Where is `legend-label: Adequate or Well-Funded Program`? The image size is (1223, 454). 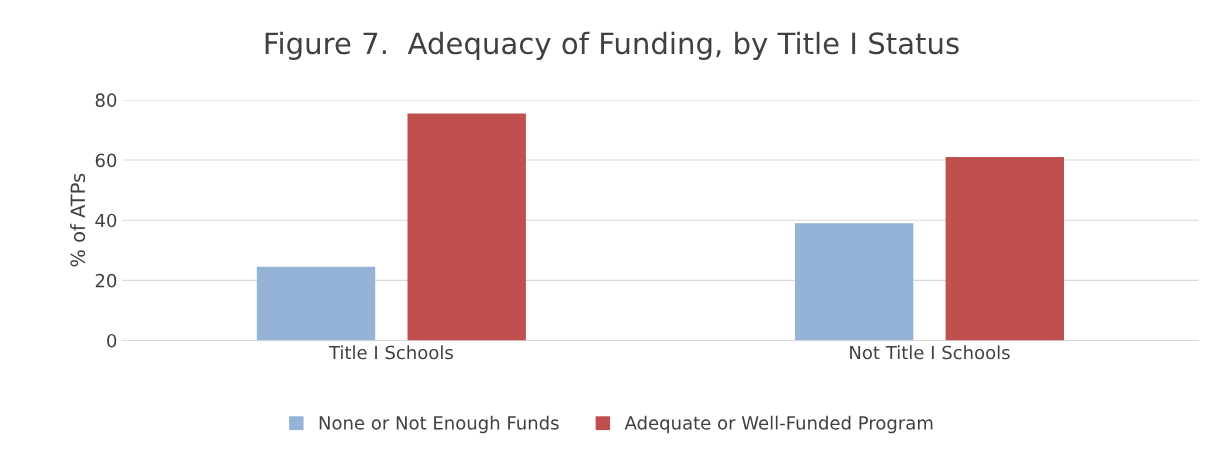 legend-label: Adequate or Well-Funded Program is located at coordinates (778, 424).